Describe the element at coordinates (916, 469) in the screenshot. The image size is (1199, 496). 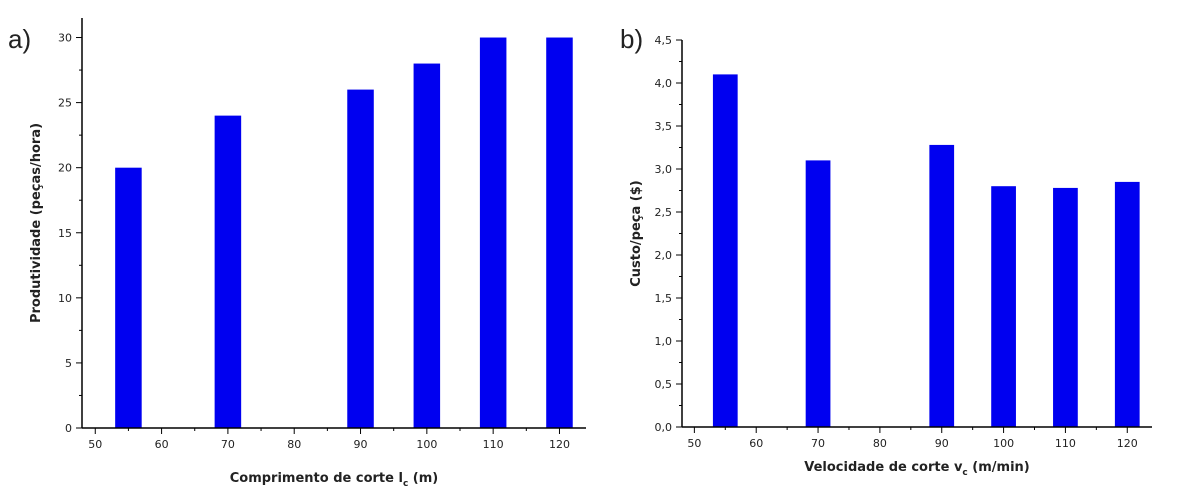
I see `x-axis-title: Velocidade de corte vc (m/min)` at that location.